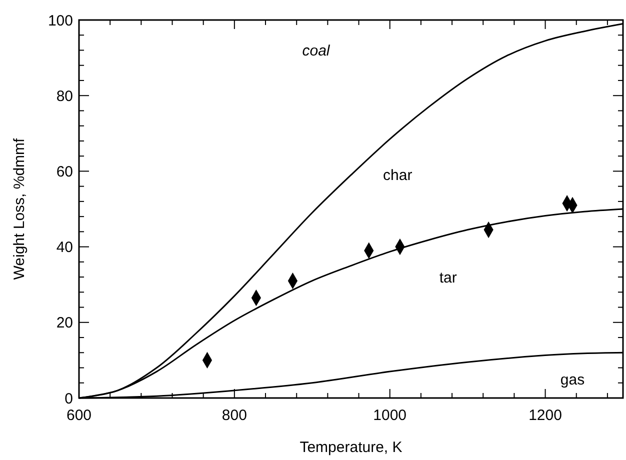 The image size is (626, 460). I want to click on y-tick-label: 40, so click(64, 247).